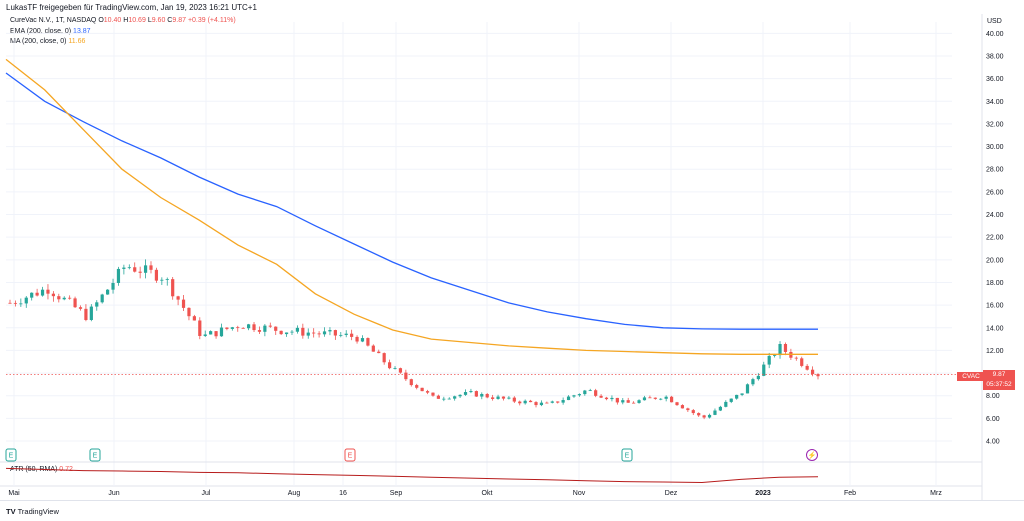 The image size is (1024, 521). Describe the element at coordinates (294, 493) in the screenshot. I see `time-tick-label: Aug` at that location.